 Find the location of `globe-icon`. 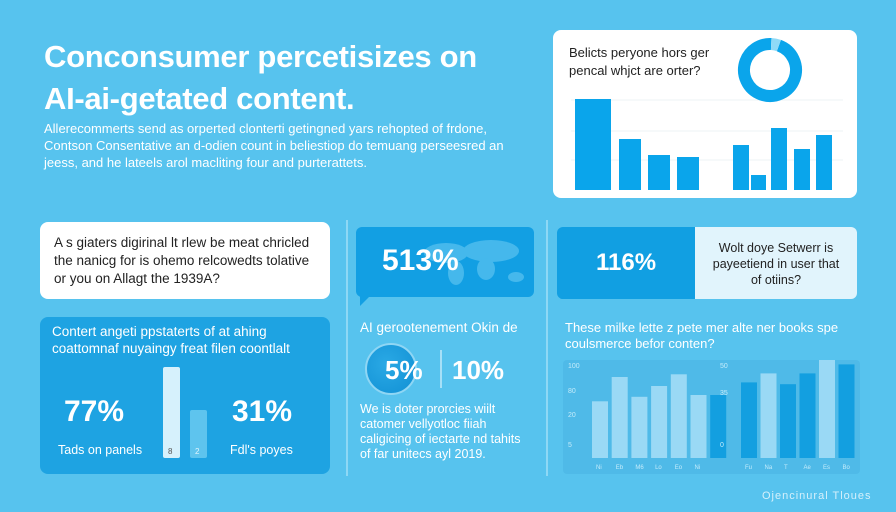

globe-icon is located at coordinates (391, 369).